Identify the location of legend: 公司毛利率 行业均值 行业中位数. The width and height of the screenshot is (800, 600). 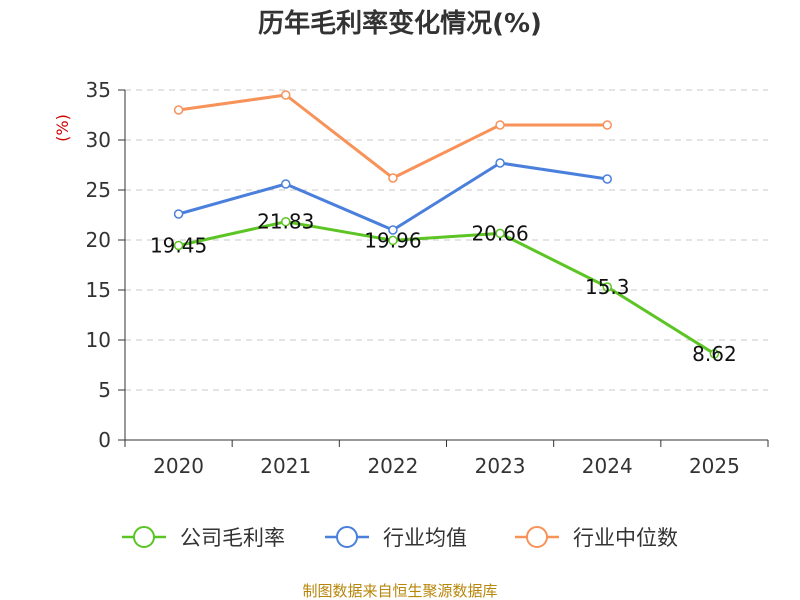
(400, 538).